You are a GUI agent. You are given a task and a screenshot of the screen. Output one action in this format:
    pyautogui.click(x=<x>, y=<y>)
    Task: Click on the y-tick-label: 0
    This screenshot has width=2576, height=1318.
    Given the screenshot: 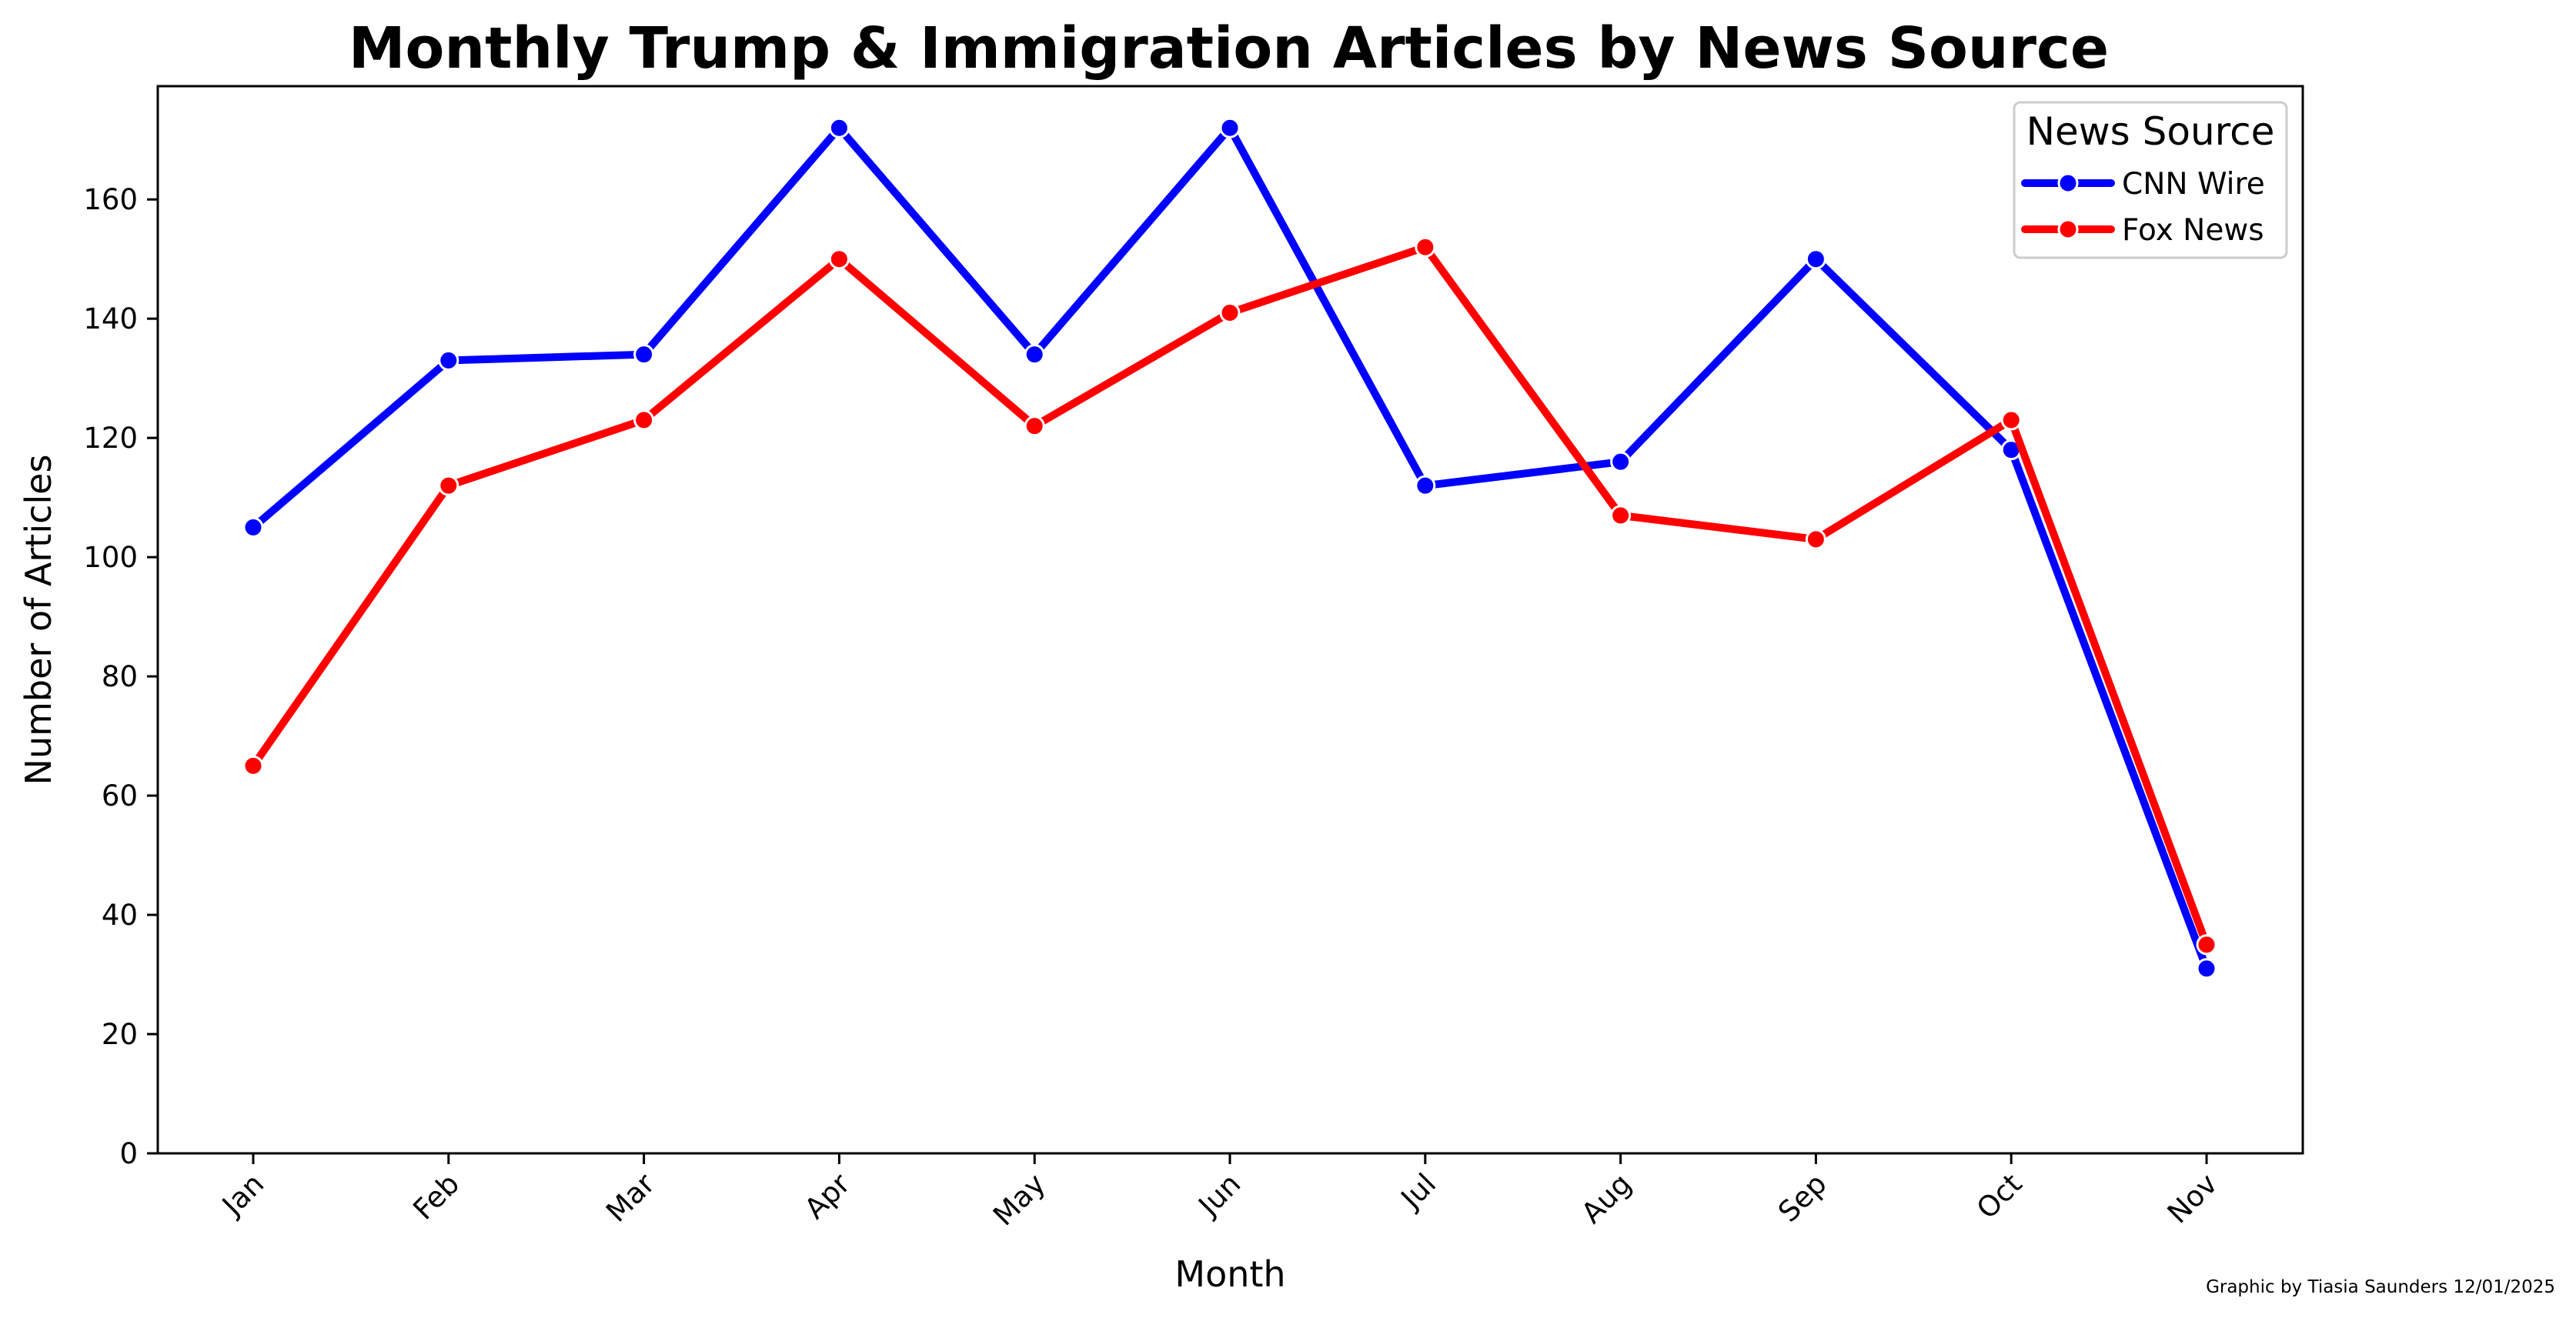 What is the action you would take?
    pyautogui.click(x=128, y=1153)
    